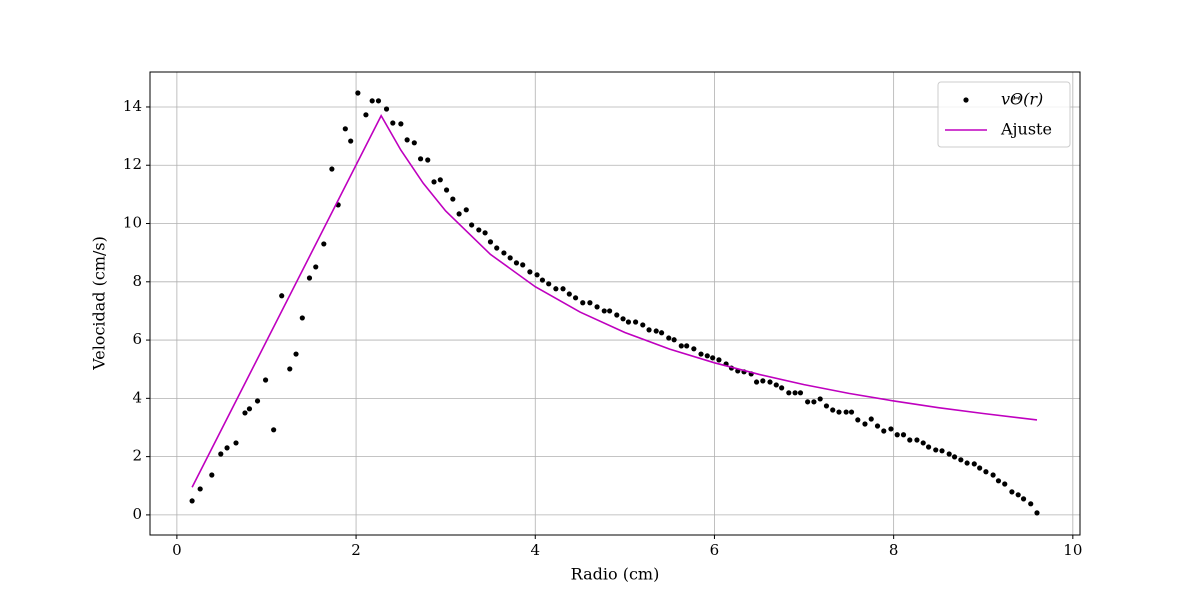 This screenshot has width=1200, height=600. Describe the element at coordinates (132, 106) in the screenshot. I see `y-tick-label: 14` at that location.